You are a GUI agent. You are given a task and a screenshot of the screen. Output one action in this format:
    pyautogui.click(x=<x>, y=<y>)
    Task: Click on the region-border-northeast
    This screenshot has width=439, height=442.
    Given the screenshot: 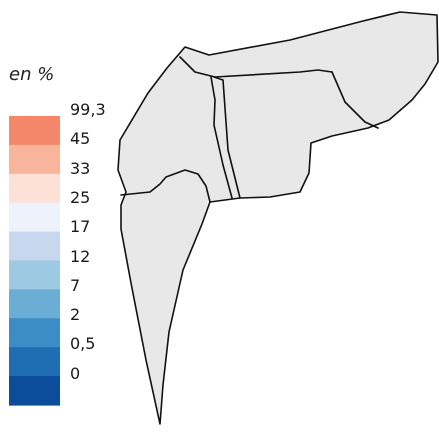 What is the action you would take?
    pyautogui.click(x=355, y=100)
    